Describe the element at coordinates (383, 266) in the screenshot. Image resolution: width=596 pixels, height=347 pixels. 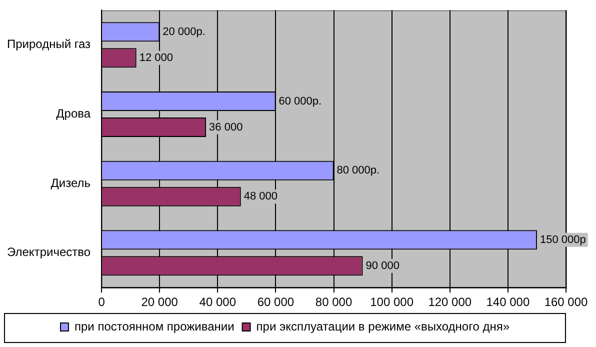
I see `data-label: 90 000` at that location.